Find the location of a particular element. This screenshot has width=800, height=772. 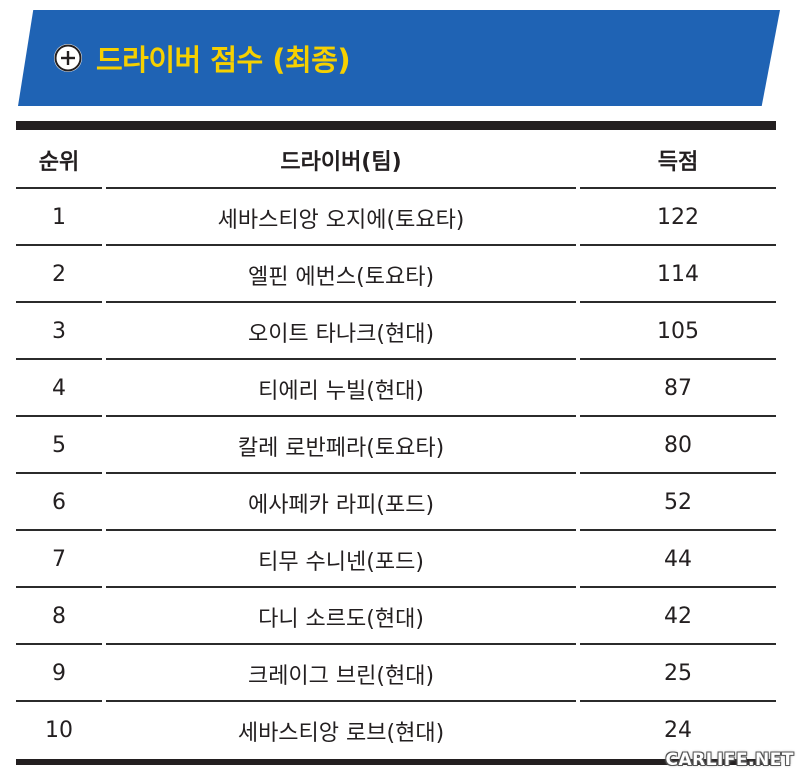

rank-cell: 8 is located at coordinates (59, 616).